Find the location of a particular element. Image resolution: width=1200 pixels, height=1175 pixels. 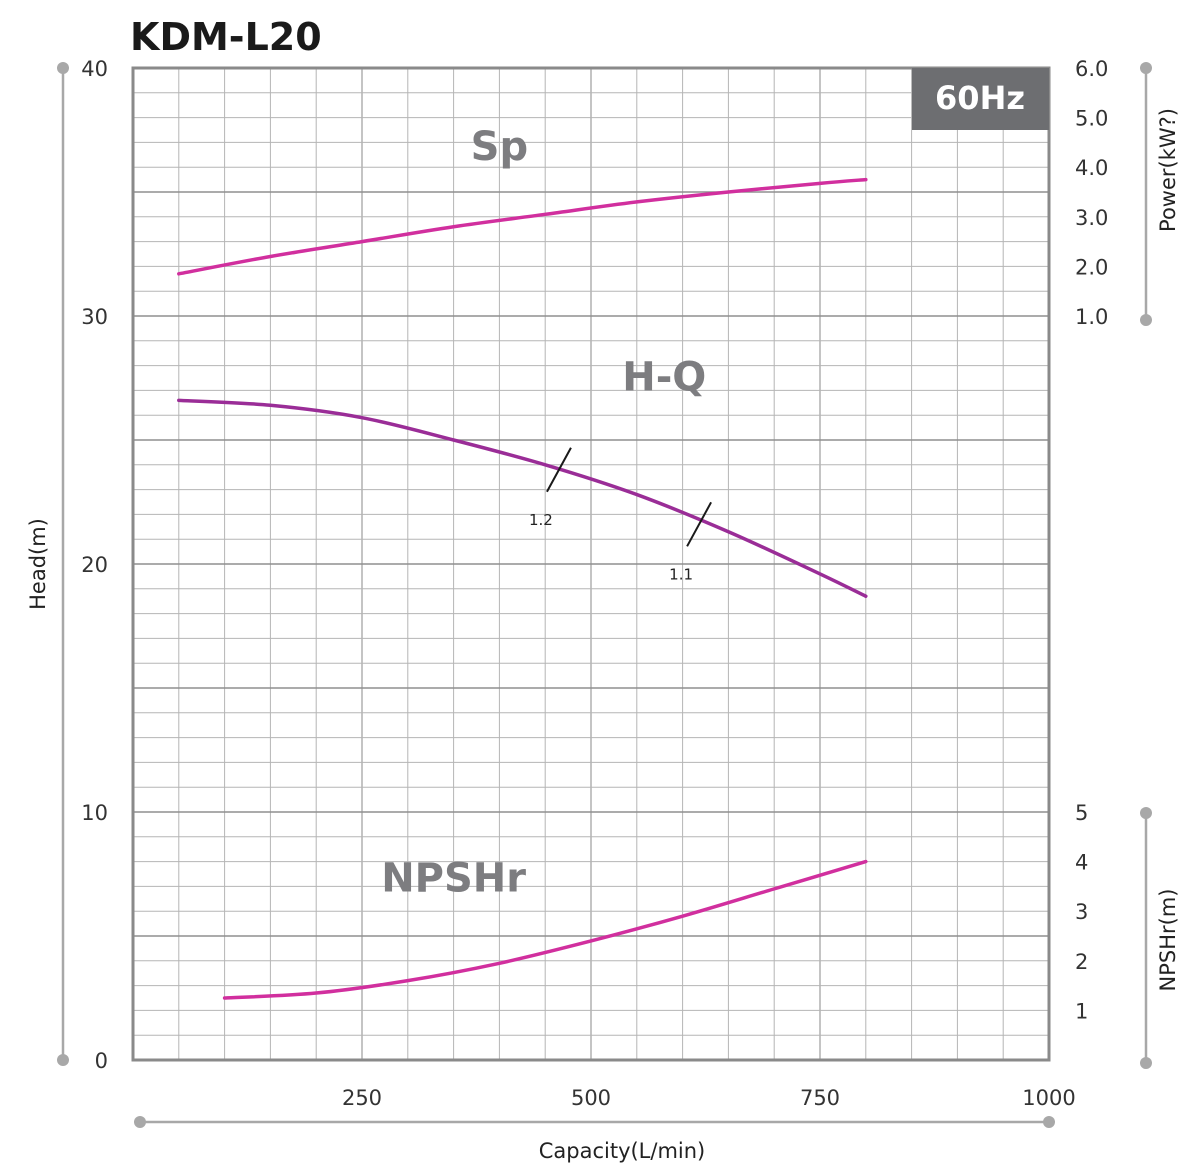

frequency-badge-text: 60Hz is located at coordinates (980, 98).